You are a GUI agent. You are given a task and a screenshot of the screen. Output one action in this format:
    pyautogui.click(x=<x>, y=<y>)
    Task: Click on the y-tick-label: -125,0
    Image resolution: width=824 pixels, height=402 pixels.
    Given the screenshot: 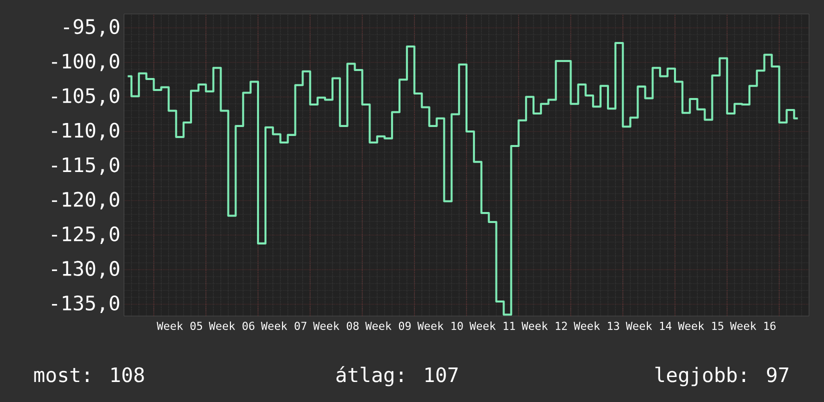 What is the action you would take?
    pyautogui.click(x=86, y=235)
    